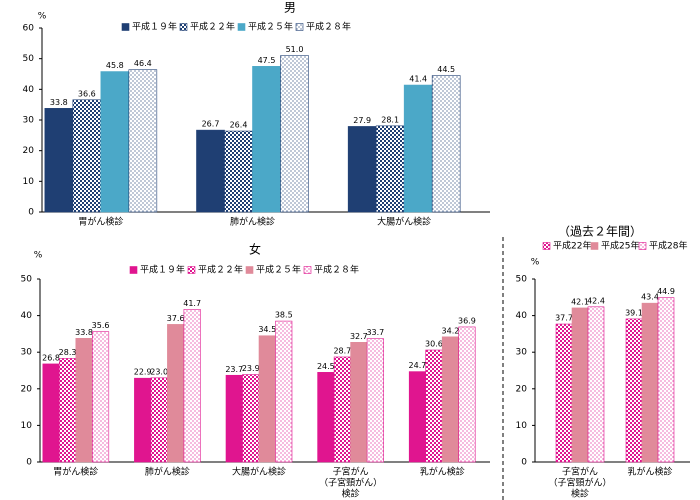  Describe the element at coordinates (101, 325) in the screenshot. I see `value-label: 35.6` at that location.